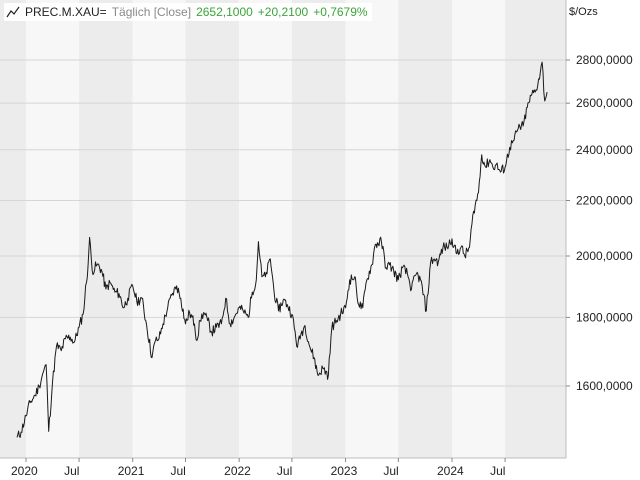  I want to click on y-tick-label: 2000,0000, so click(604, 256).